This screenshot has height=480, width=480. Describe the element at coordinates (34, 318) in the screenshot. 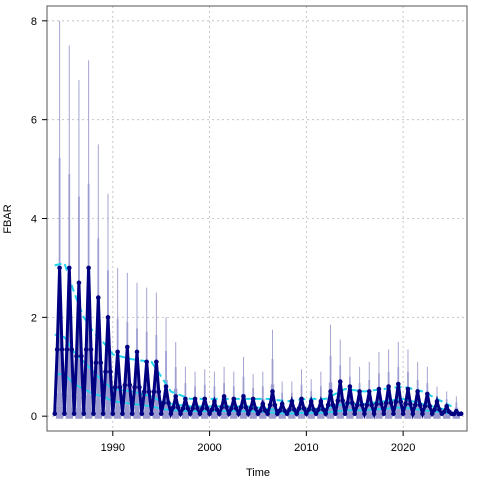

I see `y-tick-label: 2` at that location.